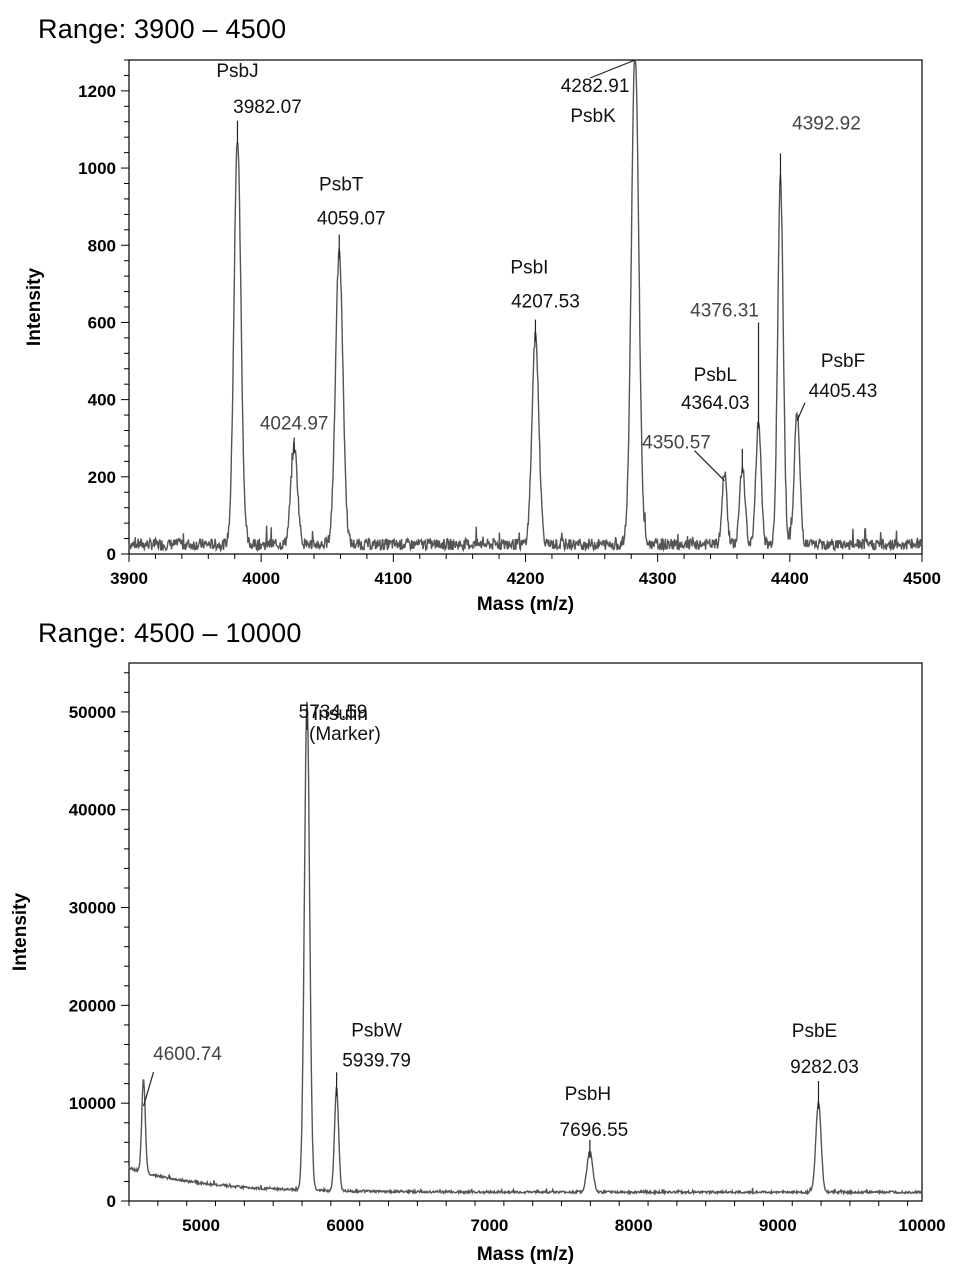 The image size is (956, 1274). I want to click on y-tick-label: 40000, so click(92, 810).